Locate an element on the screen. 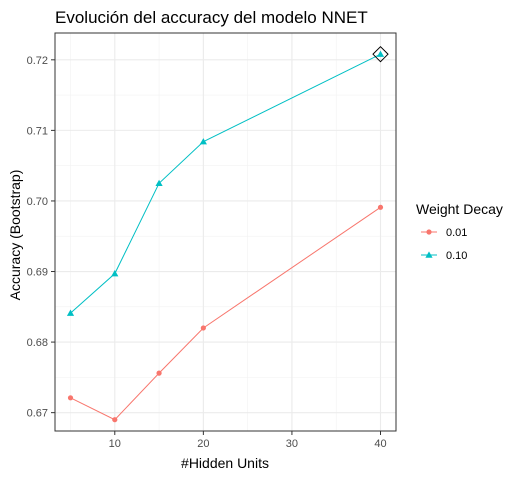 The image size is (524, 478). x-tick-label: 40 is located at coordinates (380, 444).